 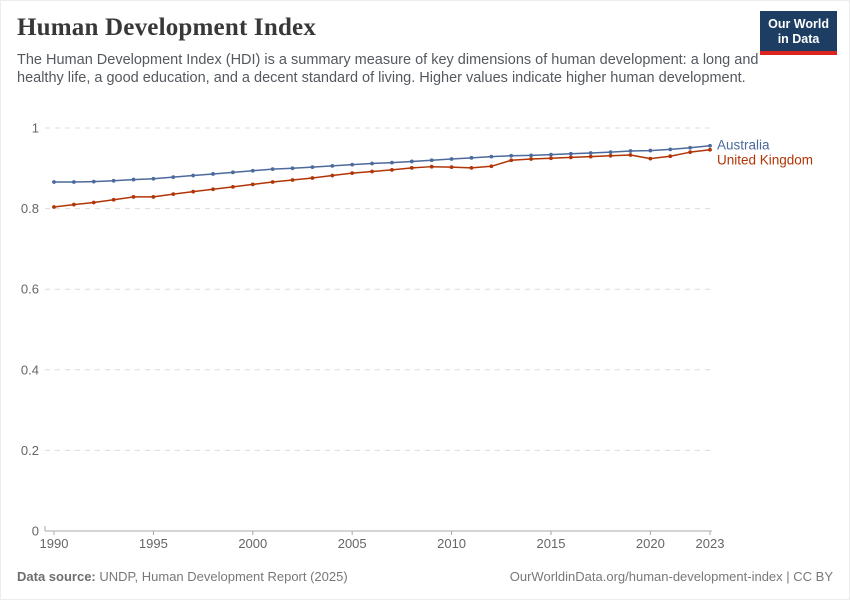 I want to click on point-united-kingdom-1996, so click(x=173, y=194).